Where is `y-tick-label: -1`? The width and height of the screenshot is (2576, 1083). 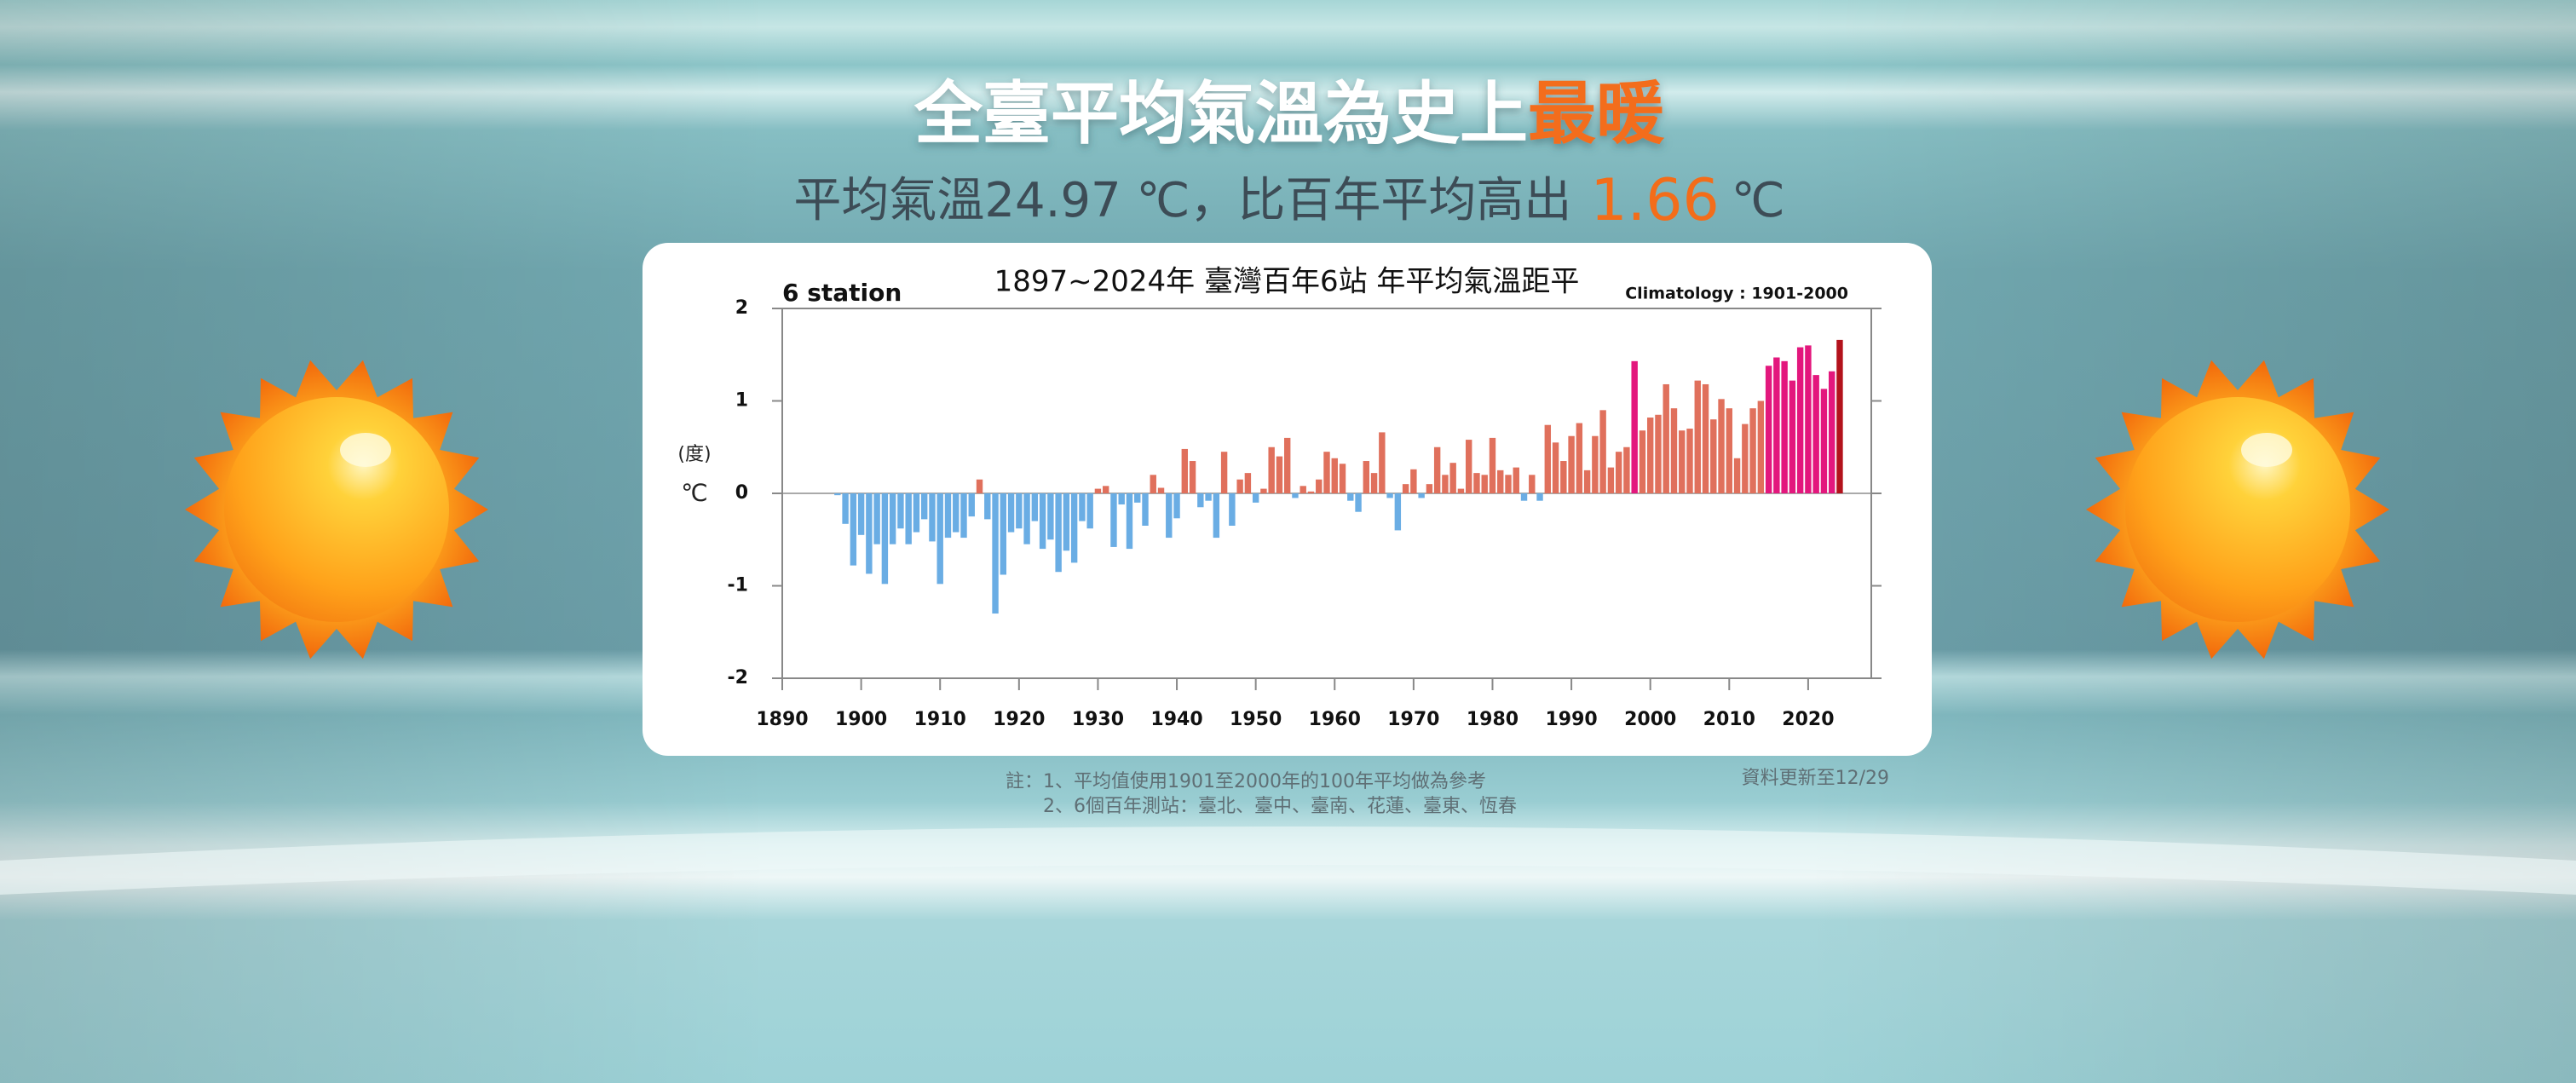 y-tick-label: -1 is located at coordinates (738, 585).